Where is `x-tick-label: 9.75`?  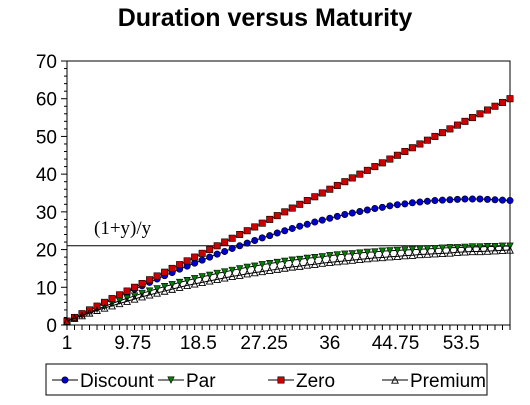 x-tick-label: 9.75 is located at coordinates (132, 343).